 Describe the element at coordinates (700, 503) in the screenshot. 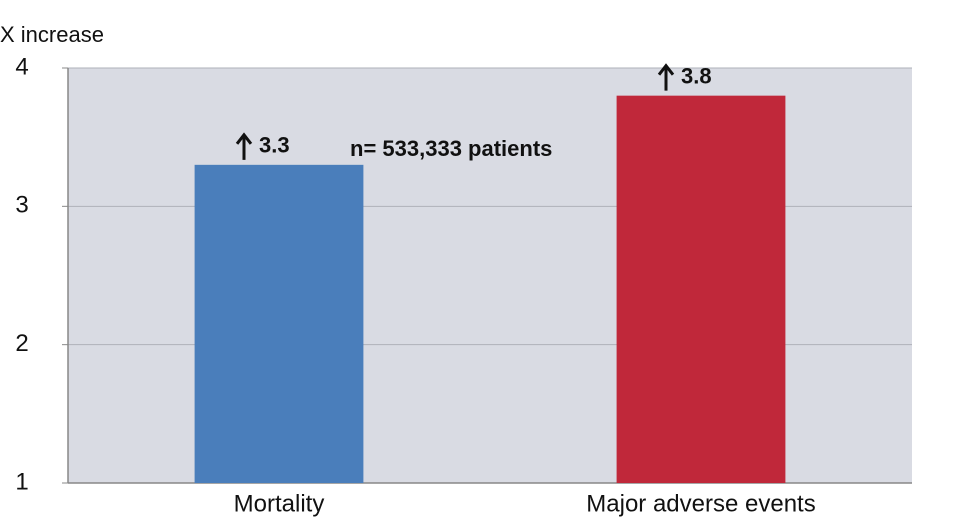

I see `x-tick-label: Major adverse events` at that location.